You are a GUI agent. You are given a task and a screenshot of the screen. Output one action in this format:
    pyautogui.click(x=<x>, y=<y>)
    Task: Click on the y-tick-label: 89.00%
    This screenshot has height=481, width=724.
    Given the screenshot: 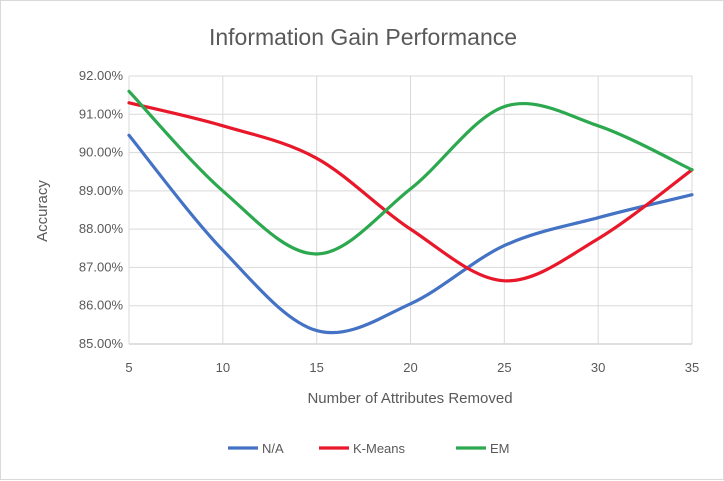 What is the action you would take?
    pyautogui.click(x=101, y=190)
    